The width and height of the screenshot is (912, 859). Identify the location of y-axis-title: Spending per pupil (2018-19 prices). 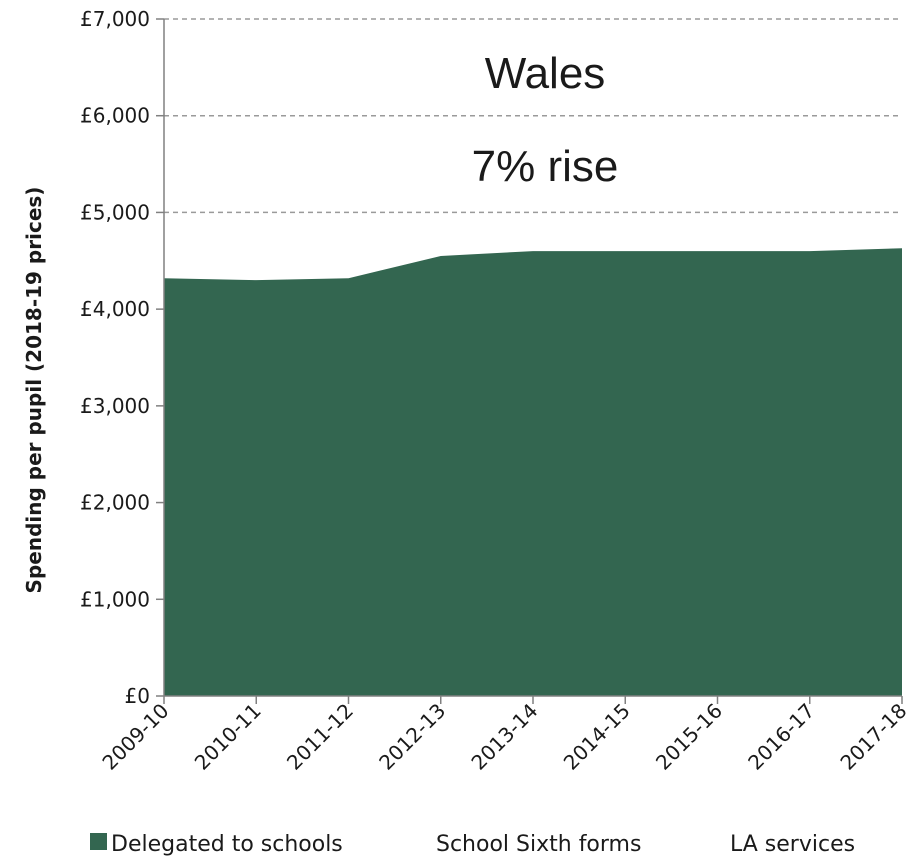
(34, 390).